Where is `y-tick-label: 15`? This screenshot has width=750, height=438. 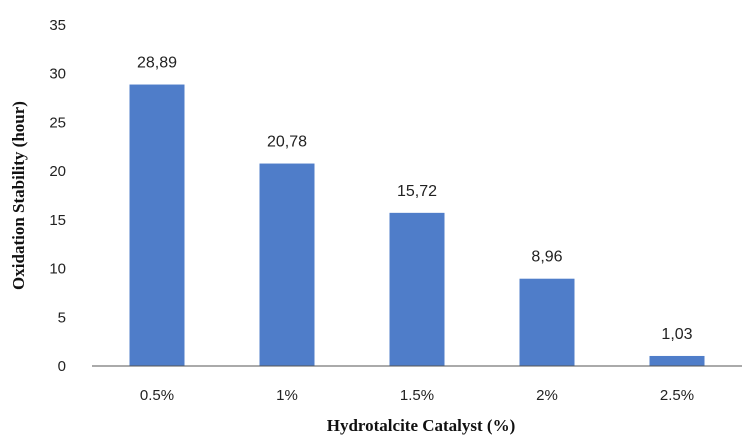 y-tick-label: 15 is located at coordinates (57, 220).